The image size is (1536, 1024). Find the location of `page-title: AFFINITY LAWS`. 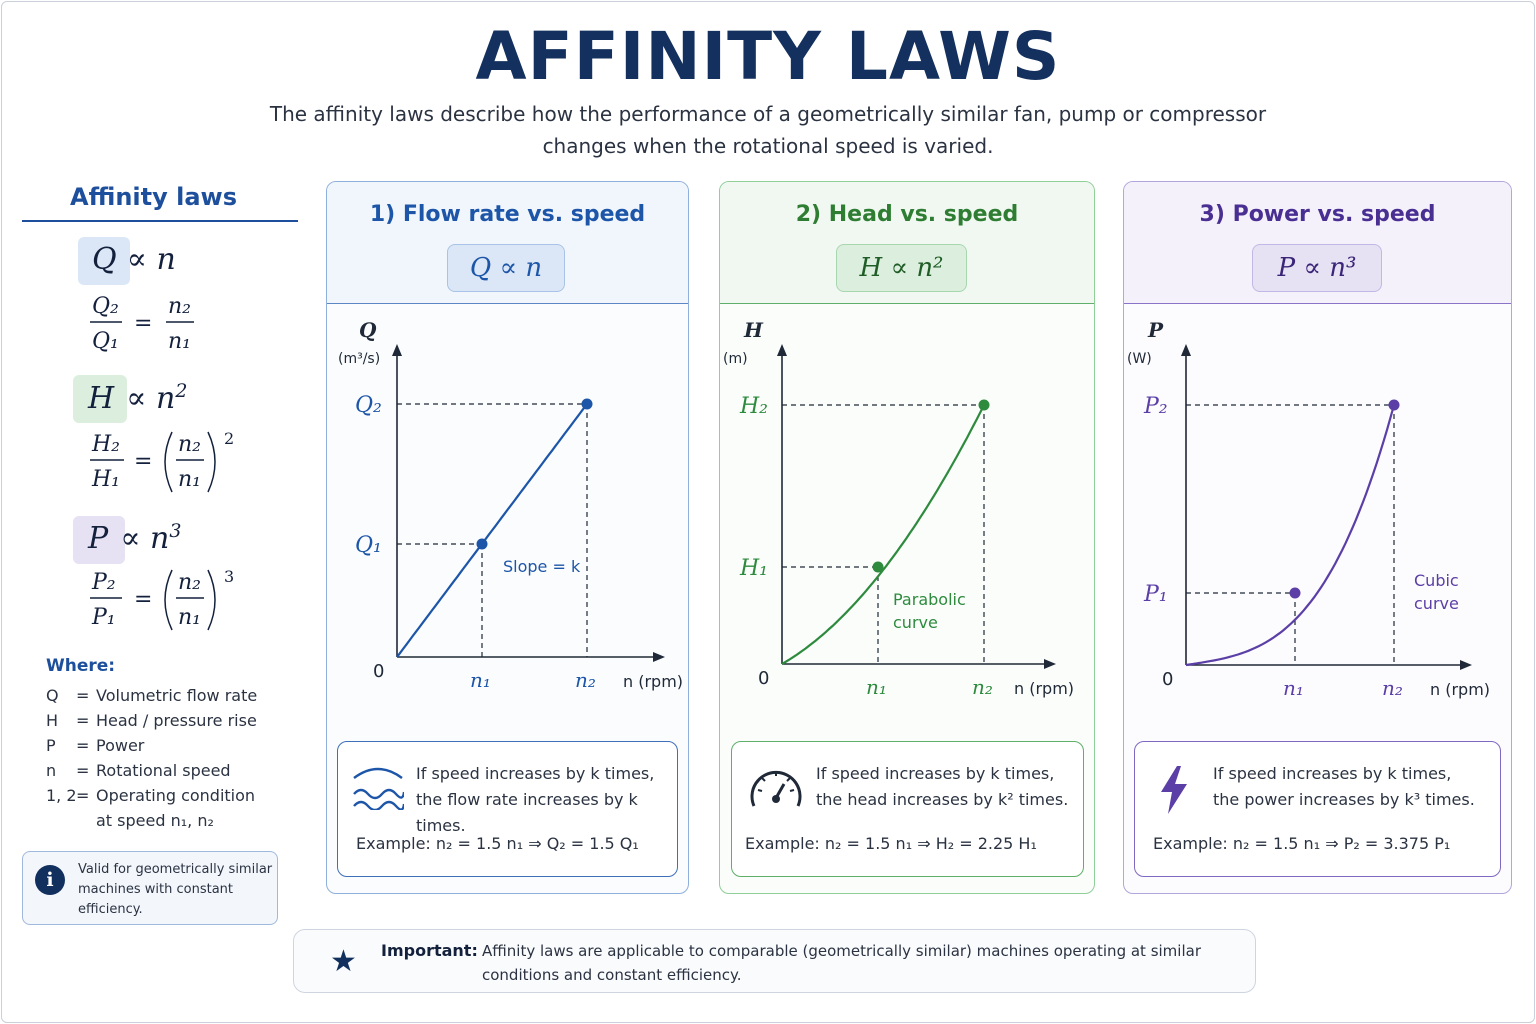

page-title: AFFINITY LAWS is located at coordinates (768, 56).